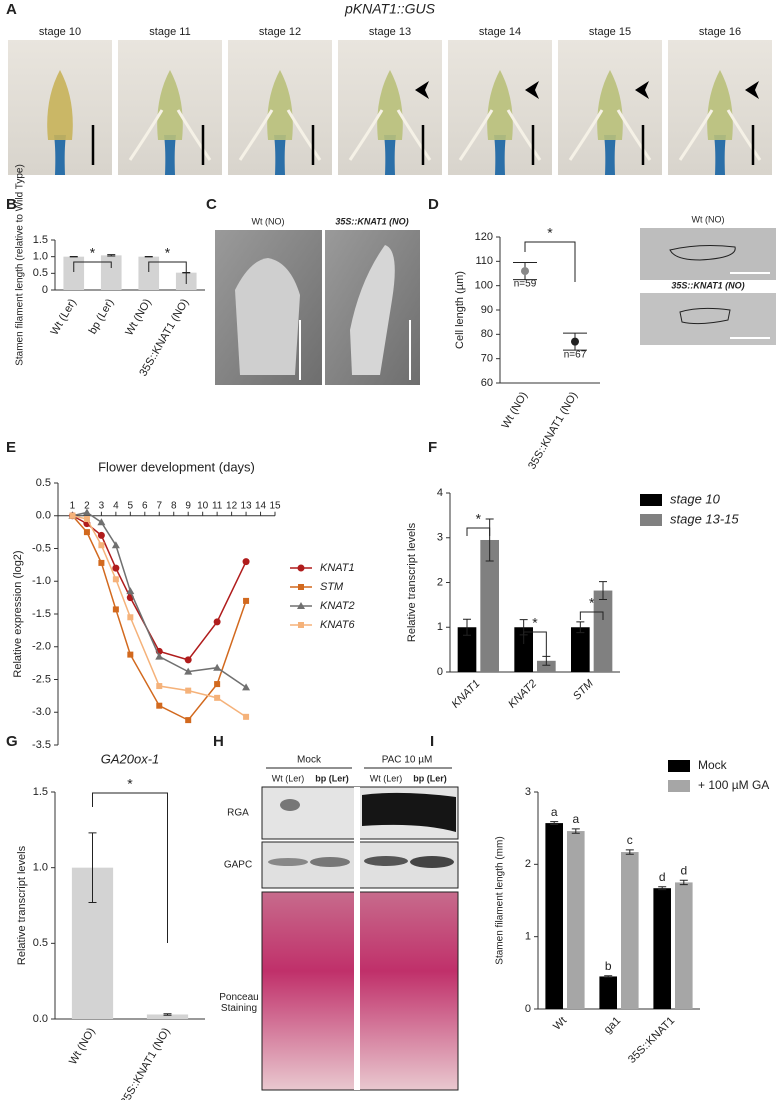 This screenshot has width=780, height=1100. Describe the element at coordinates (608, 966) in the screenshot. I see `group-label: b` at that location.